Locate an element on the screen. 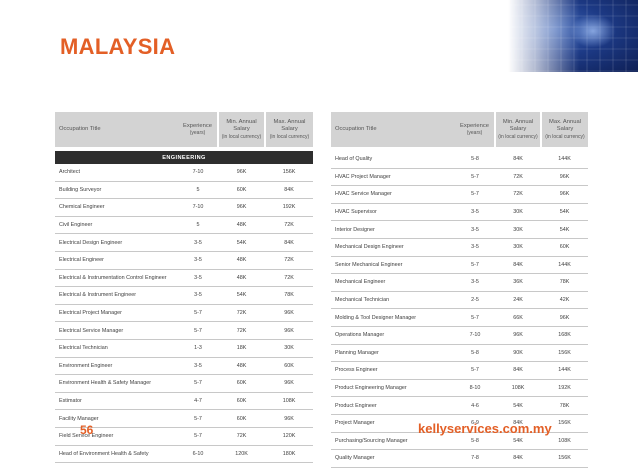 The image size is (638, 468). occupation-cell: Head of Quality is located at coordinates (393, 160).